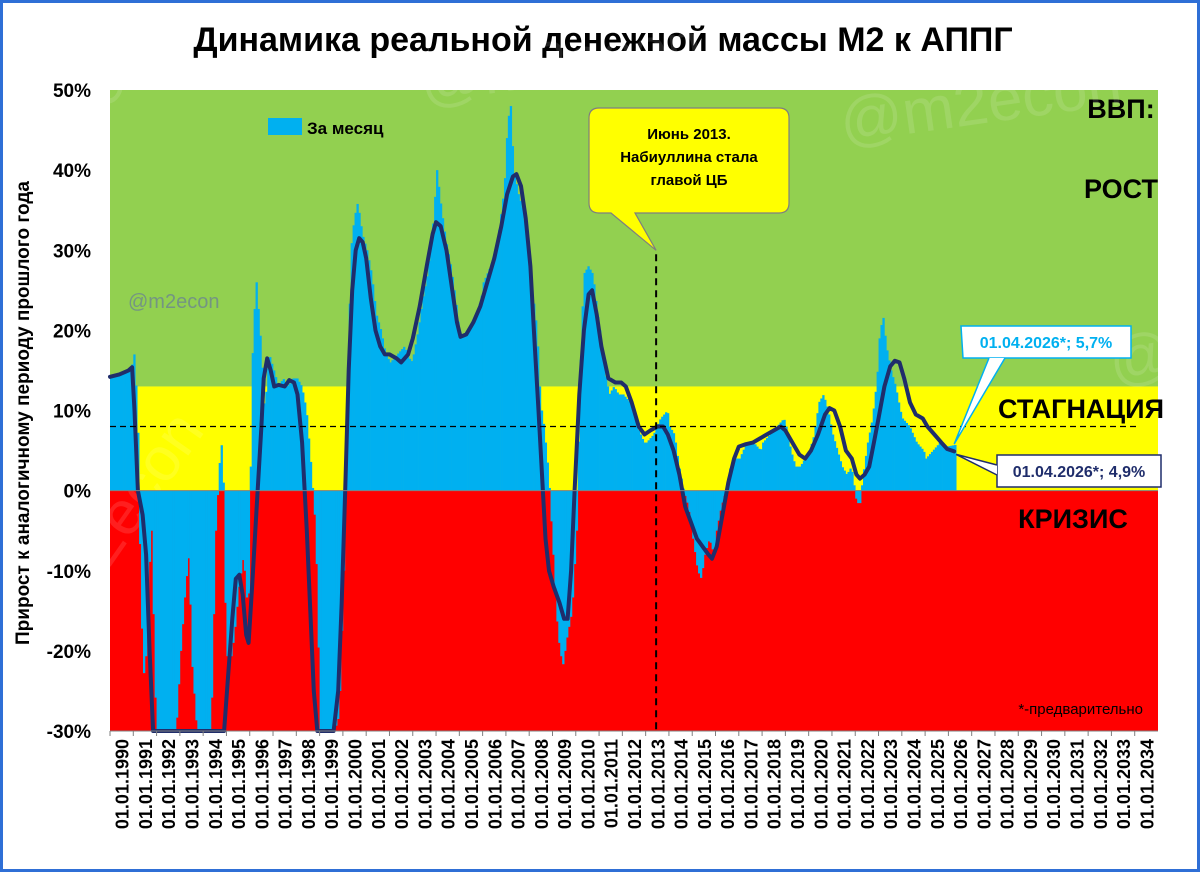  I want to click on x-tick-label-3: 01.01.1993, so click(193, 784).